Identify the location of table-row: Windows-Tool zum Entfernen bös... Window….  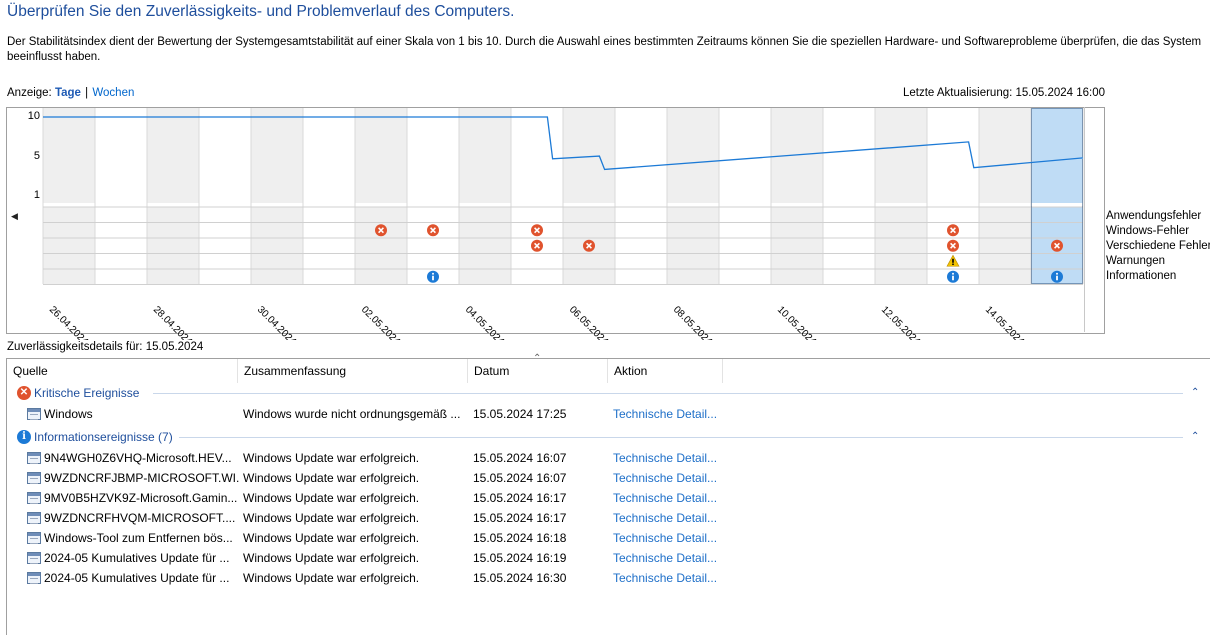
(607, 538).